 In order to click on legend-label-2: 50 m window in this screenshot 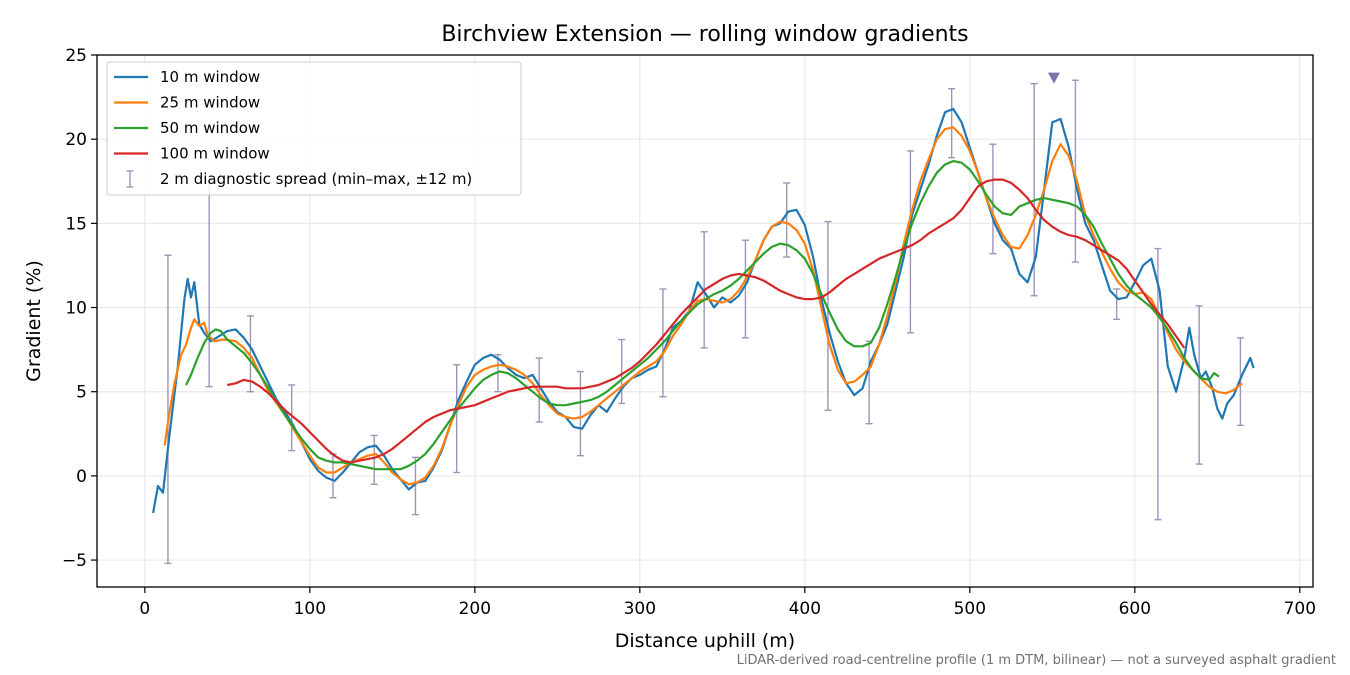, I will do `click(210, 128)`.